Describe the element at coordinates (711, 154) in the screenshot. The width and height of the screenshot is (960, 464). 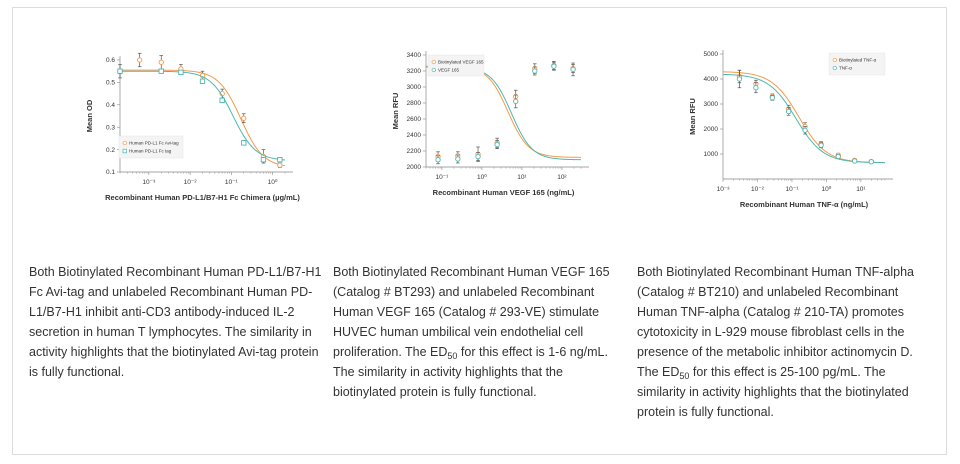
I see `y-tick-label: 1000` at that location.